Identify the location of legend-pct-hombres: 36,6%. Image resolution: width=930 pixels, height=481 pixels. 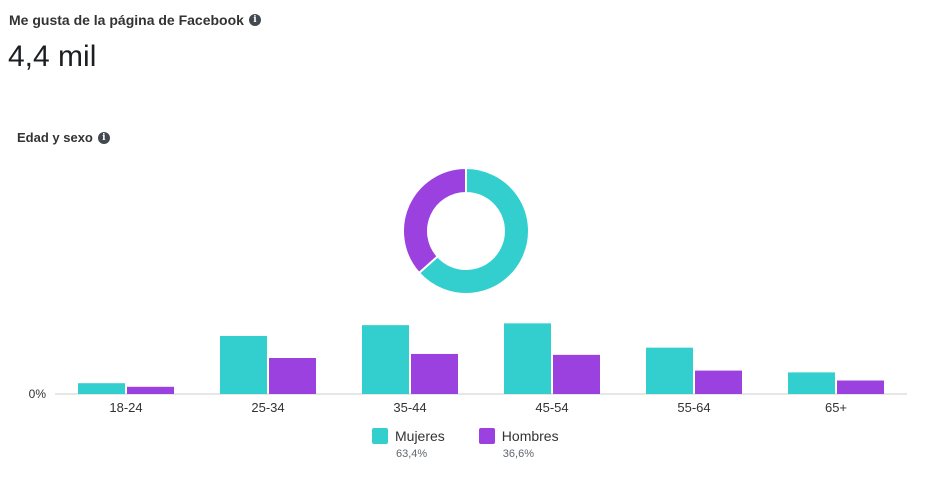
(518, 454).